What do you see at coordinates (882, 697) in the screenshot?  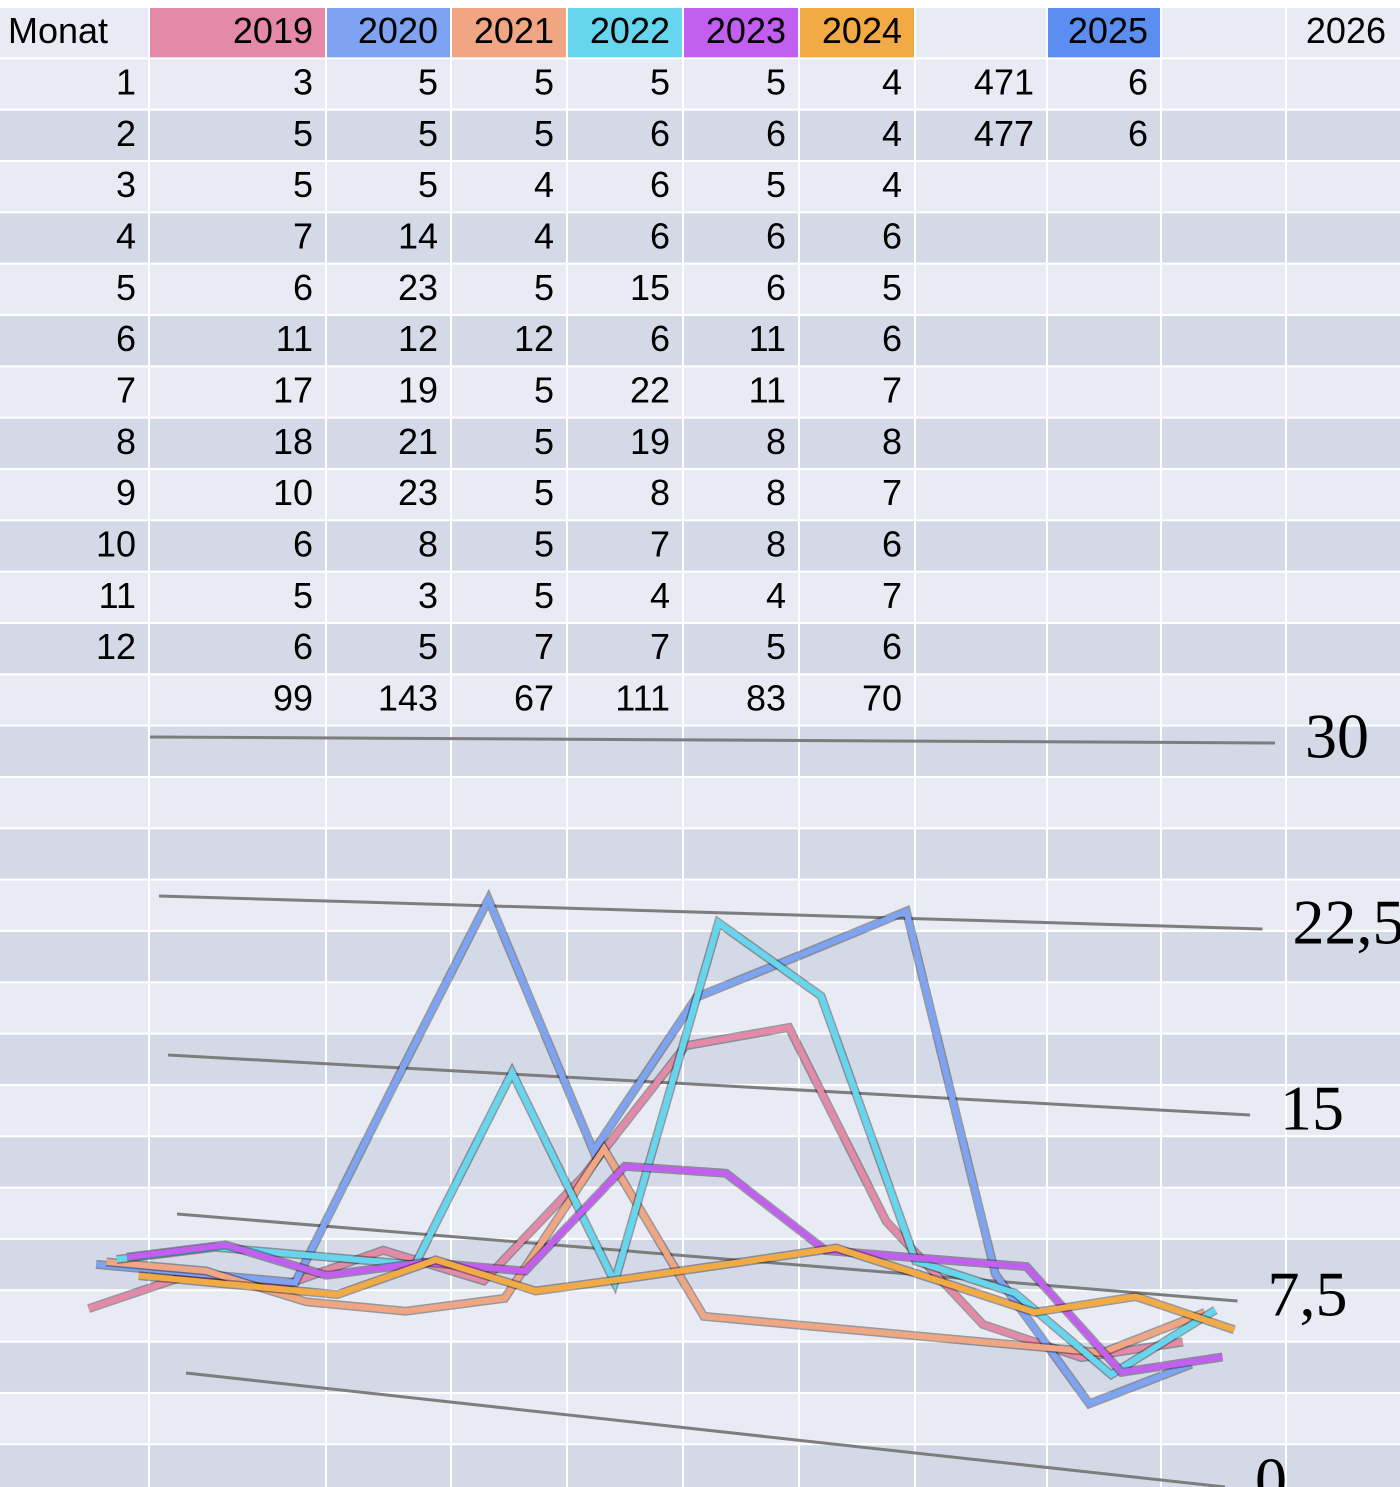 I see `cell-text: 70` at bounding box center [882, 697].